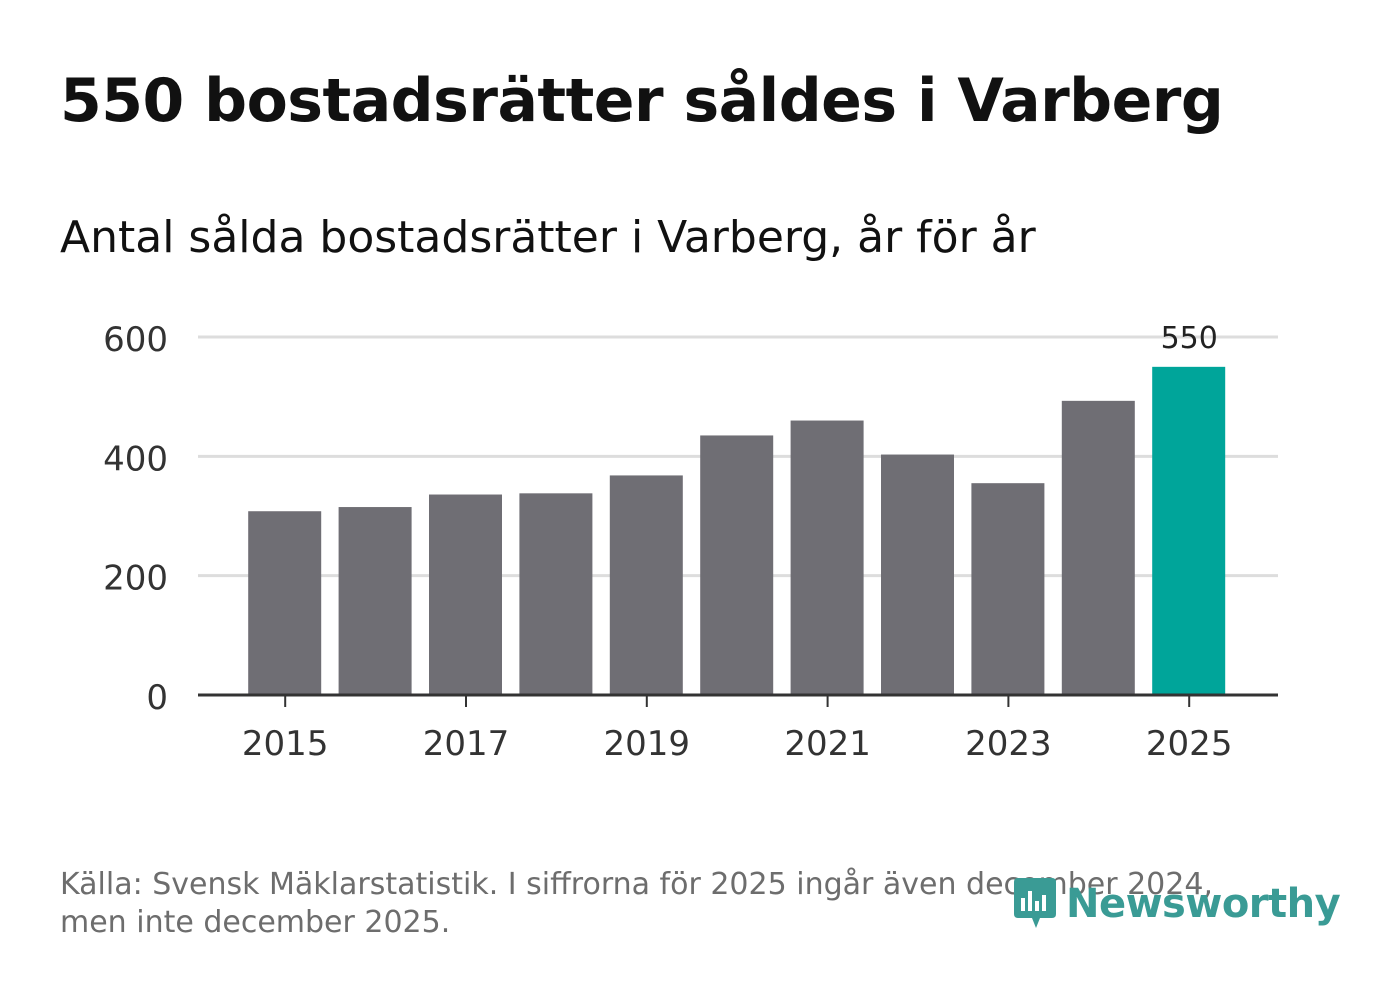  What do you see at coordinates (135, 340) in the screenshot?
I see `y-tick-label: 600` at bounding box center [135, 340].